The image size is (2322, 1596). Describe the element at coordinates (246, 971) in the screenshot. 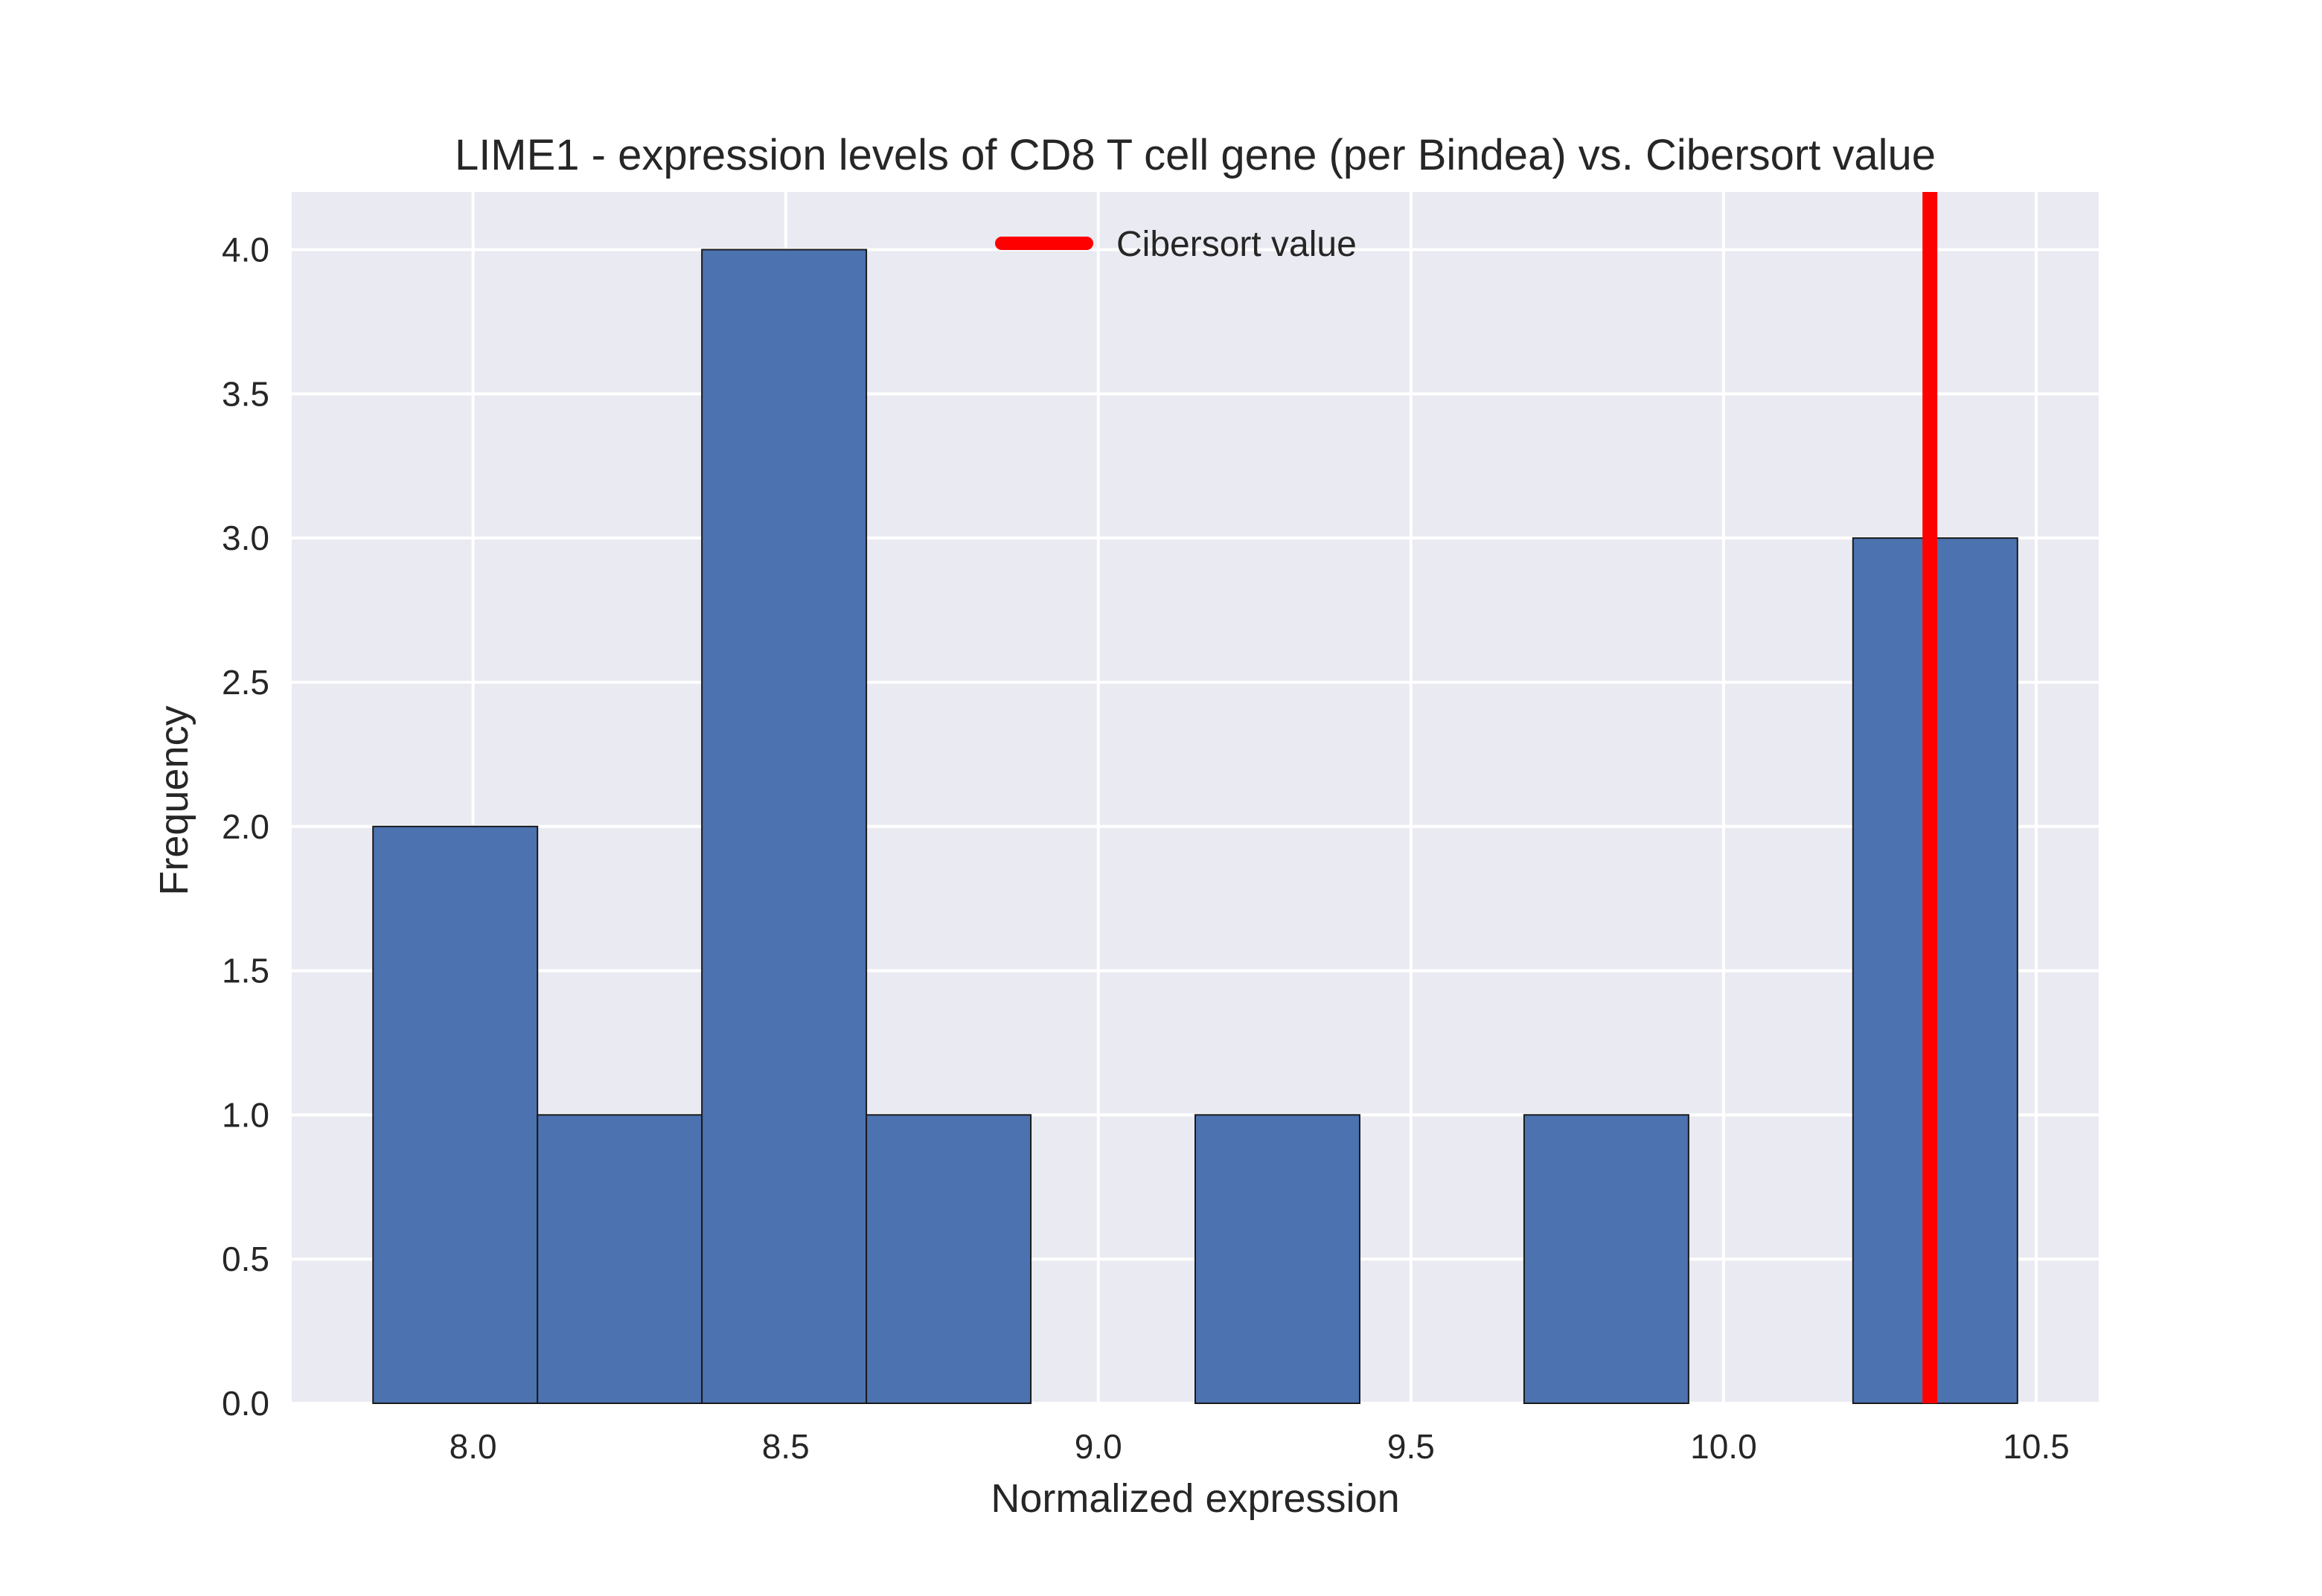

I see `y-tick-label: 1.5` at that location.